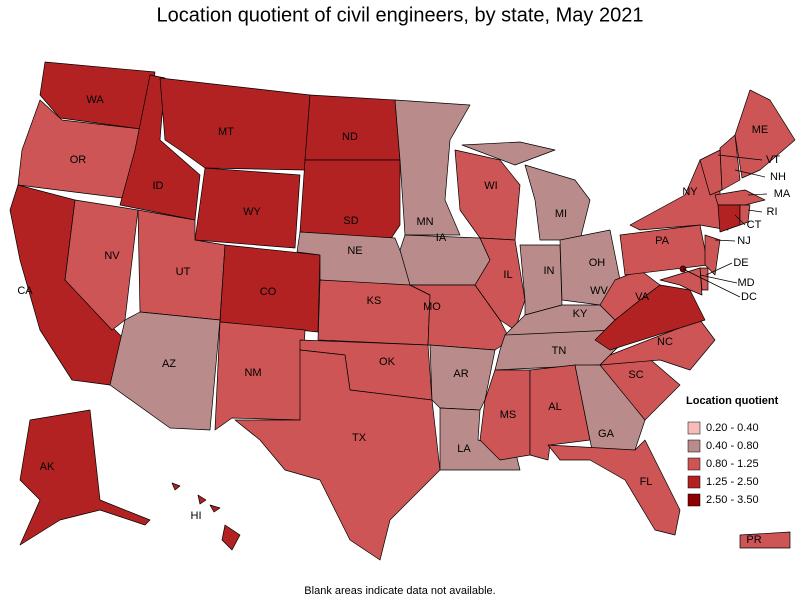 The width and height of the screenshot is (800, 600). Describe the element at coordinates (559, 351) in the screenshot. I see `state-label: TN` at that location.